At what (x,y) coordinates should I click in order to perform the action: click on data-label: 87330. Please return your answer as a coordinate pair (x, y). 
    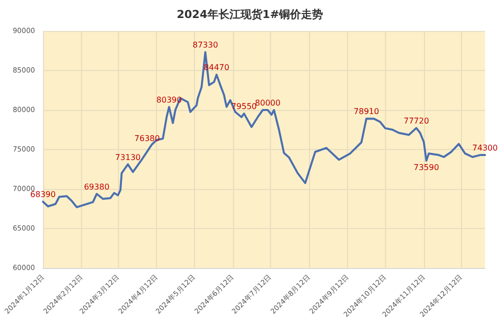
    Looking at the image, I should click on (205, 45).